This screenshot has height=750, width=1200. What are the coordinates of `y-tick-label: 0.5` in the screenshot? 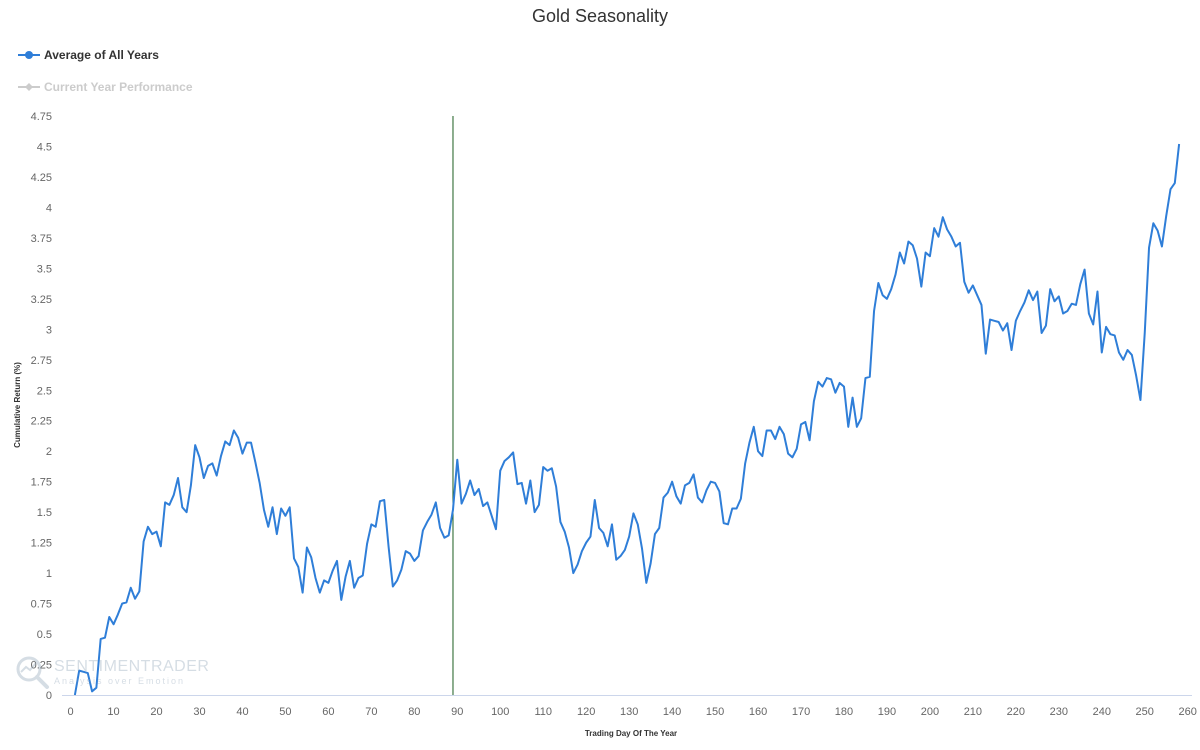 It's located at (44, 635).